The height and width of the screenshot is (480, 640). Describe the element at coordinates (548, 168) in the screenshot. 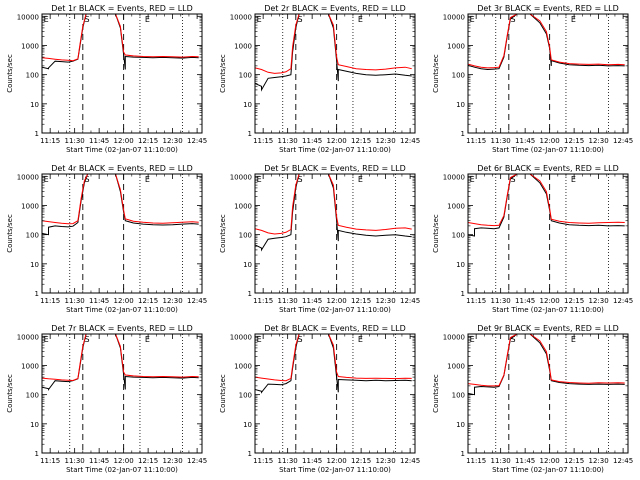

I see `panel-title: Det 6r BLACK = Events, RED = LLD` at that location.